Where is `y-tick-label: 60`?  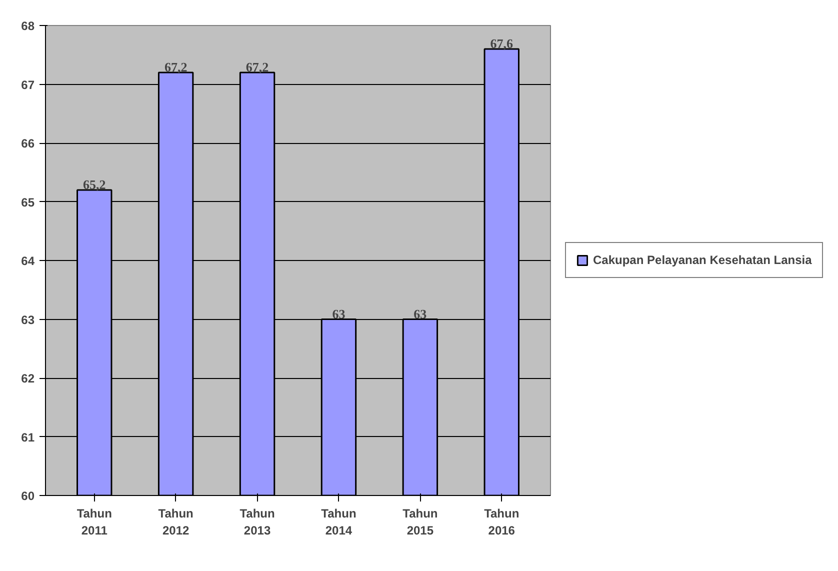
y-tick-label: 60 is located at coordinates (28, 496).